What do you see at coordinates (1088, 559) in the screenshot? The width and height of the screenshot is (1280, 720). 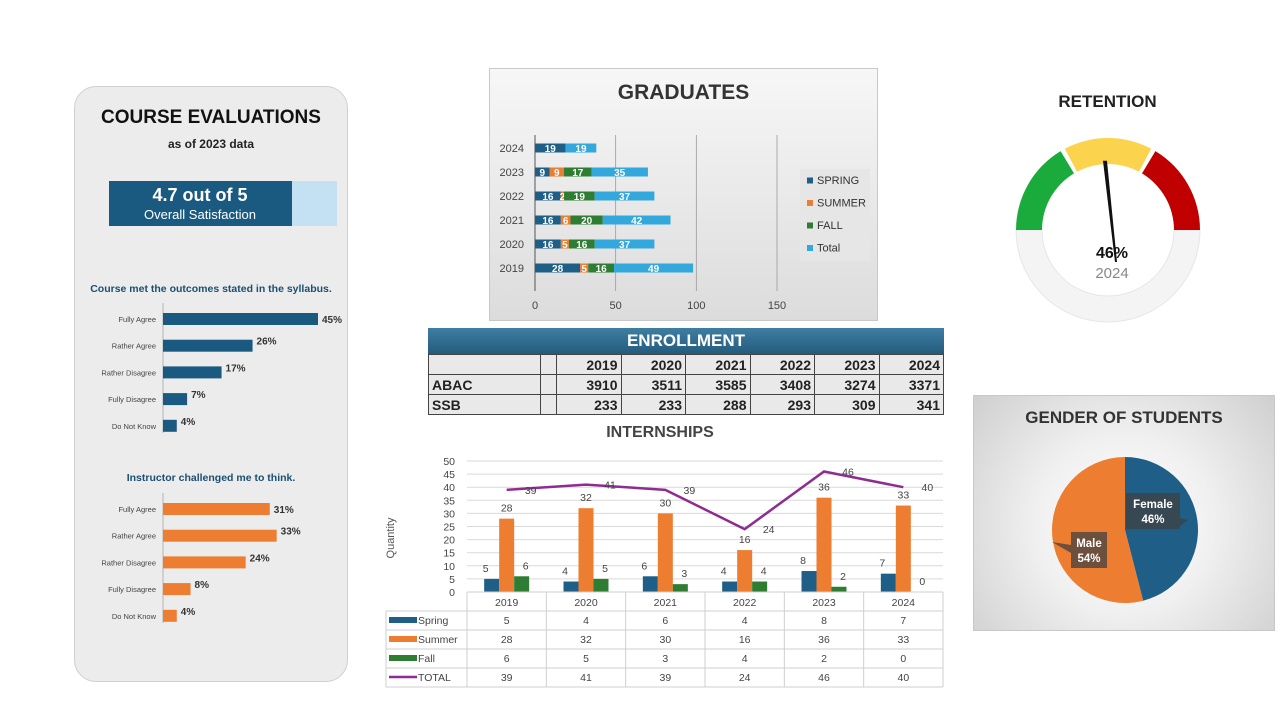 I see `gender-slice-percent: 54%` at bounding box center [1088, 559].